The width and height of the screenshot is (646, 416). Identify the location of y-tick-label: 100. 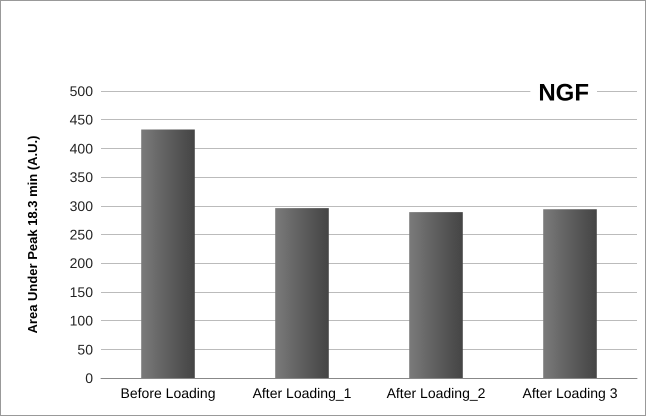
(82, 320).